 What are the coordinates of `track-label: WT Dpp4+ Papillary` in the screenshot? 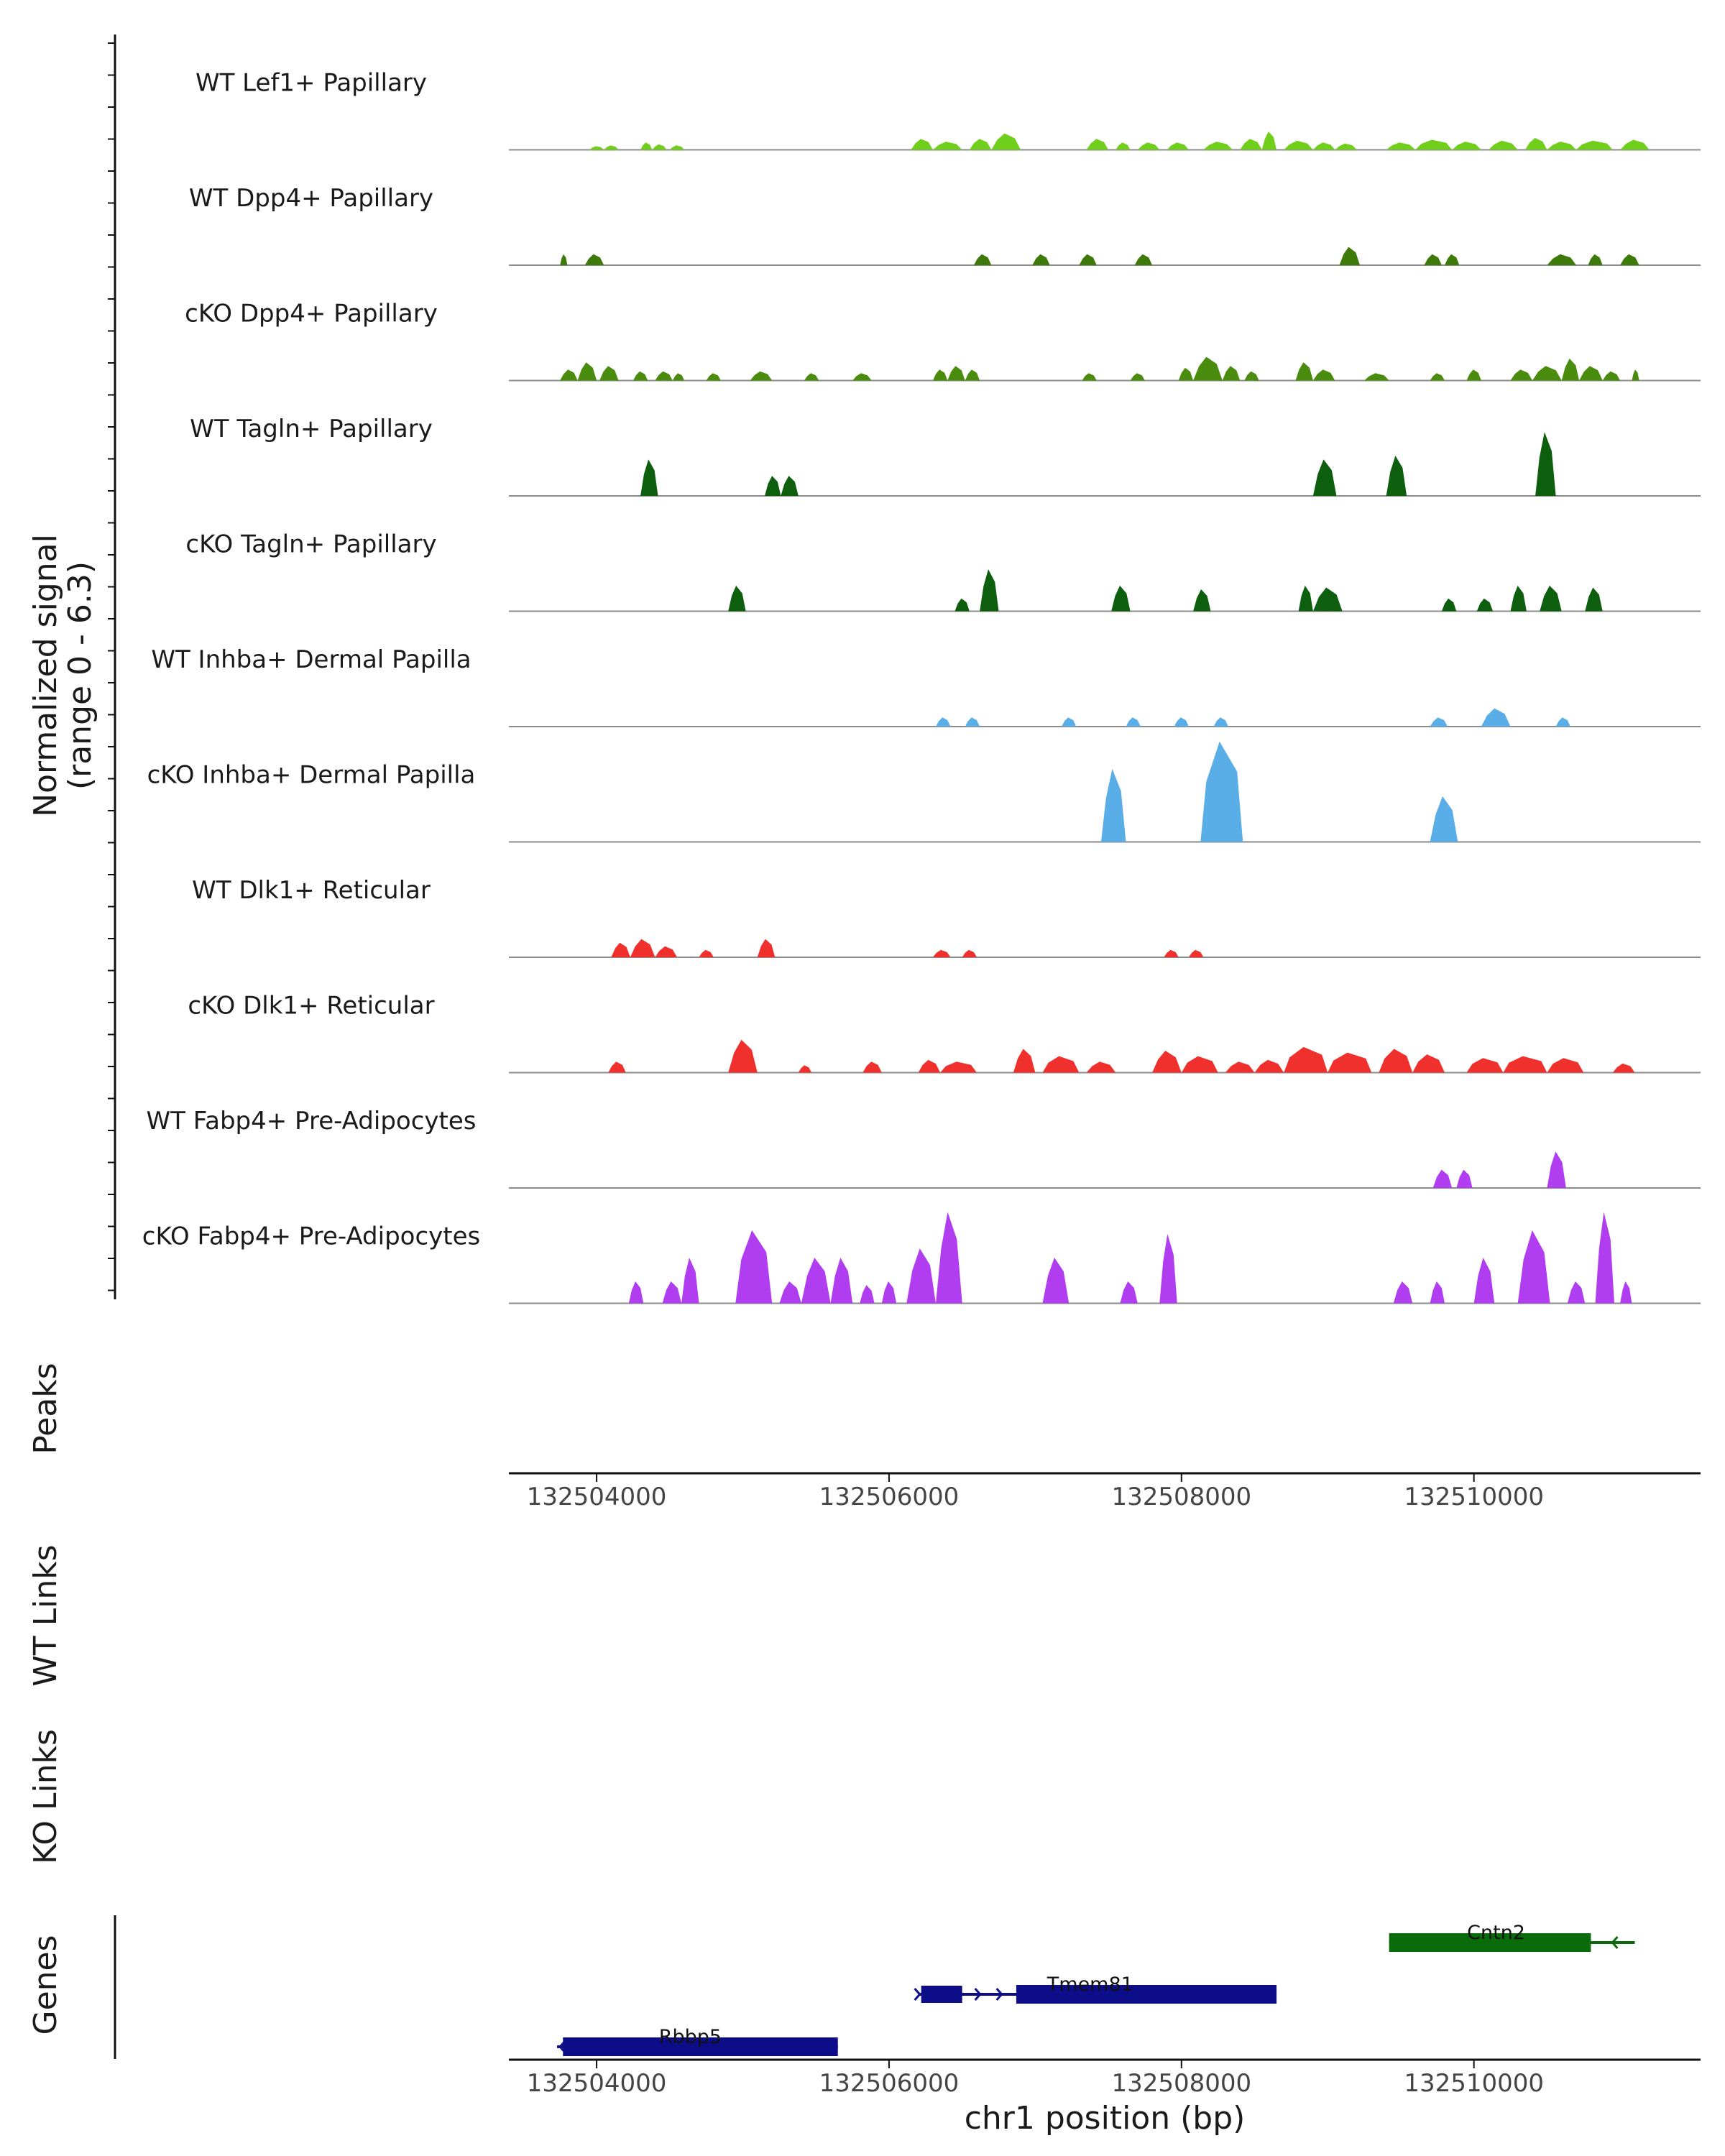 It's located at (311, 199).